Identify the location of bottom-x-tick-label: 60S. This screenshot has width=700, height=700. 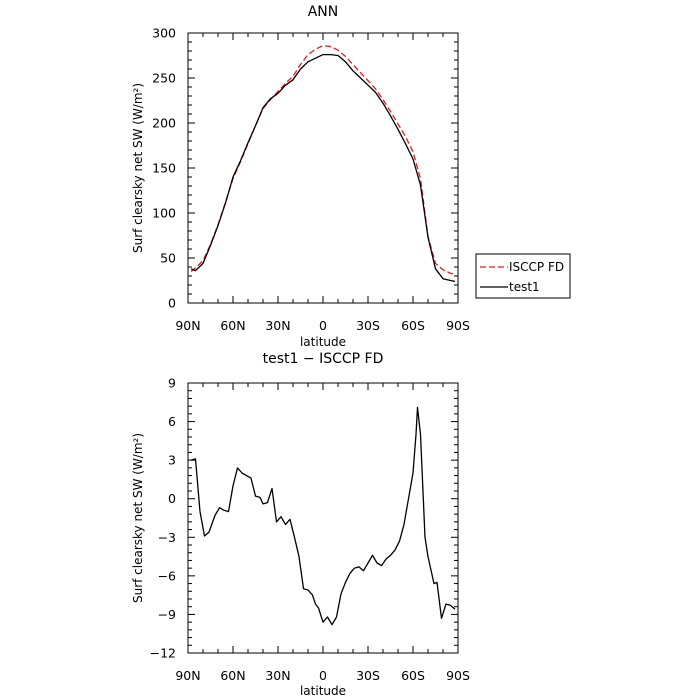
(413, 675).